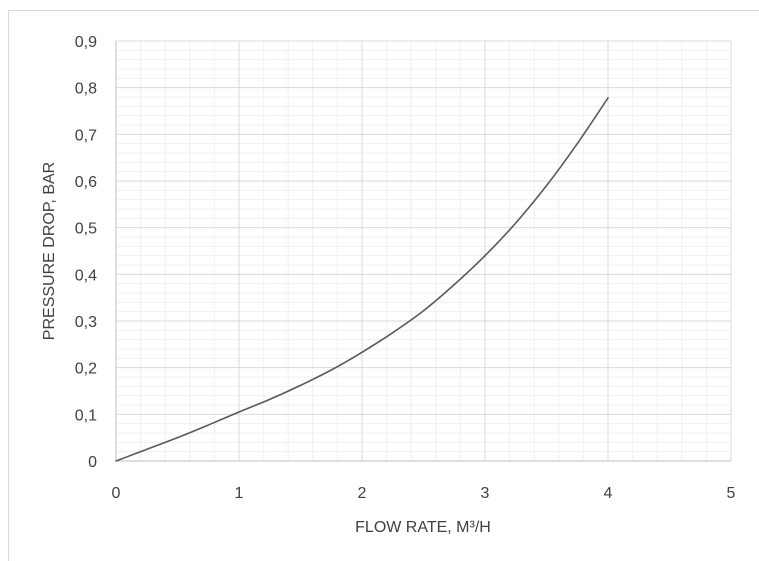  I want to click on x-axis-title: FLOW RATE, M³/H, so click(423, 527).